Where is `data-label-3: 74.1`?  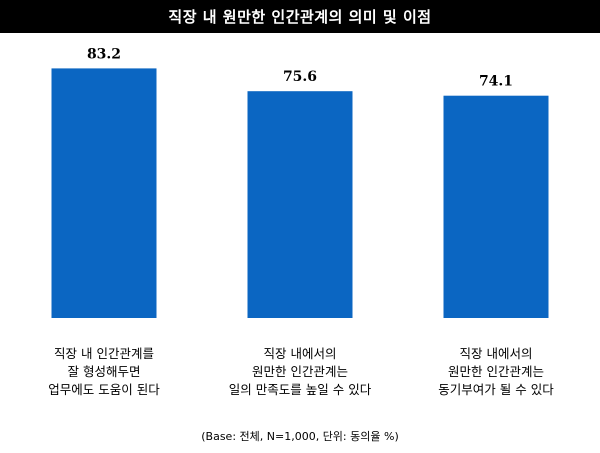
data-label-3: 74.1 is located at coordinates (496, 82).